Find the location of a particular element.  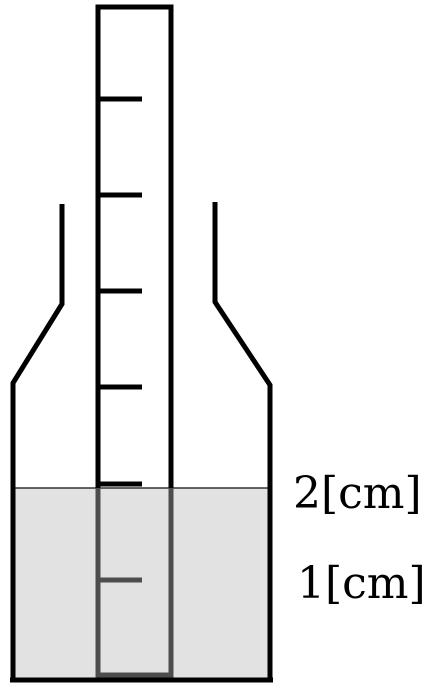

container-left-wall is located at coordinates (37, 442).